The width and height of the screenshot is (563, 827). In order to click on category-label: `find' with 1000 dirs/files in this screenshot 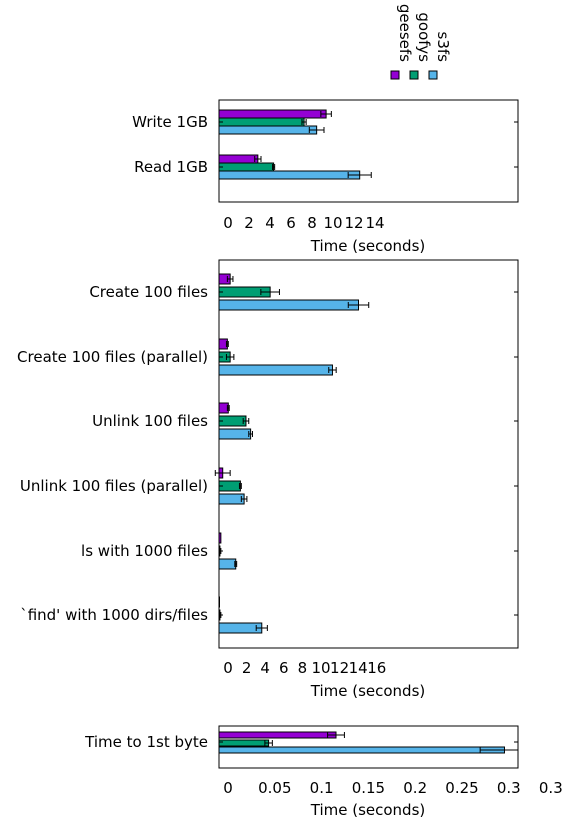, I will do `click(114, 615)`.